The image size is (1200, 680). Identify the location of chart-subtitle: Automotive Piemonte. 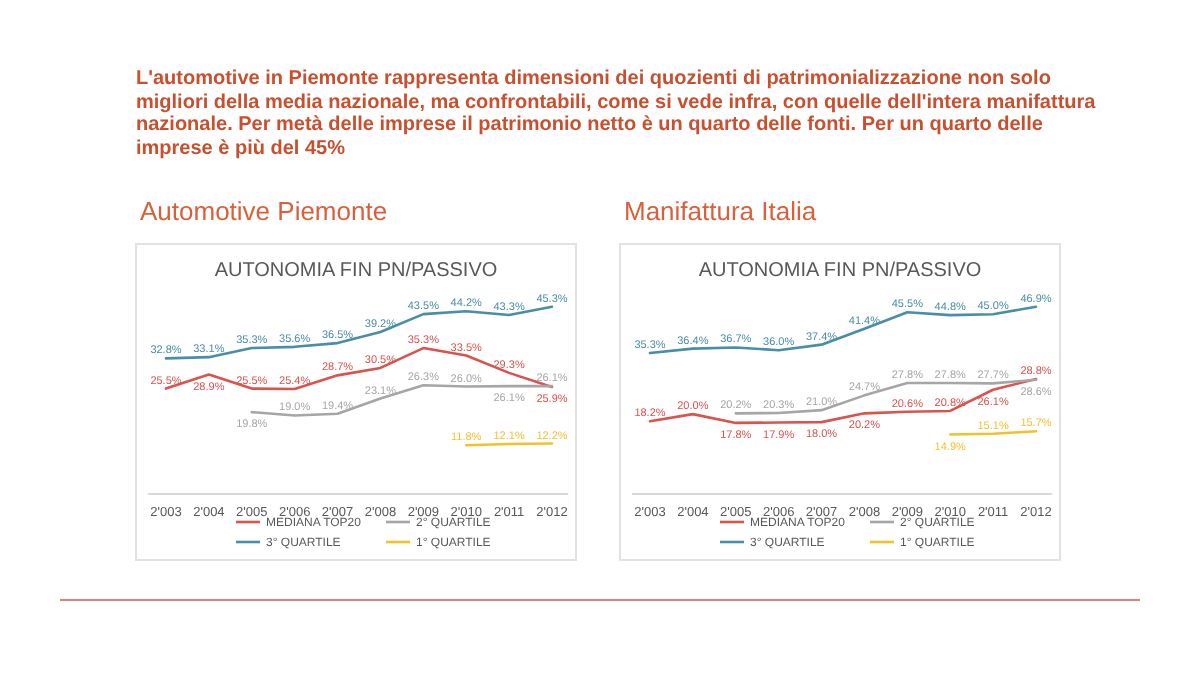
(264, 211).